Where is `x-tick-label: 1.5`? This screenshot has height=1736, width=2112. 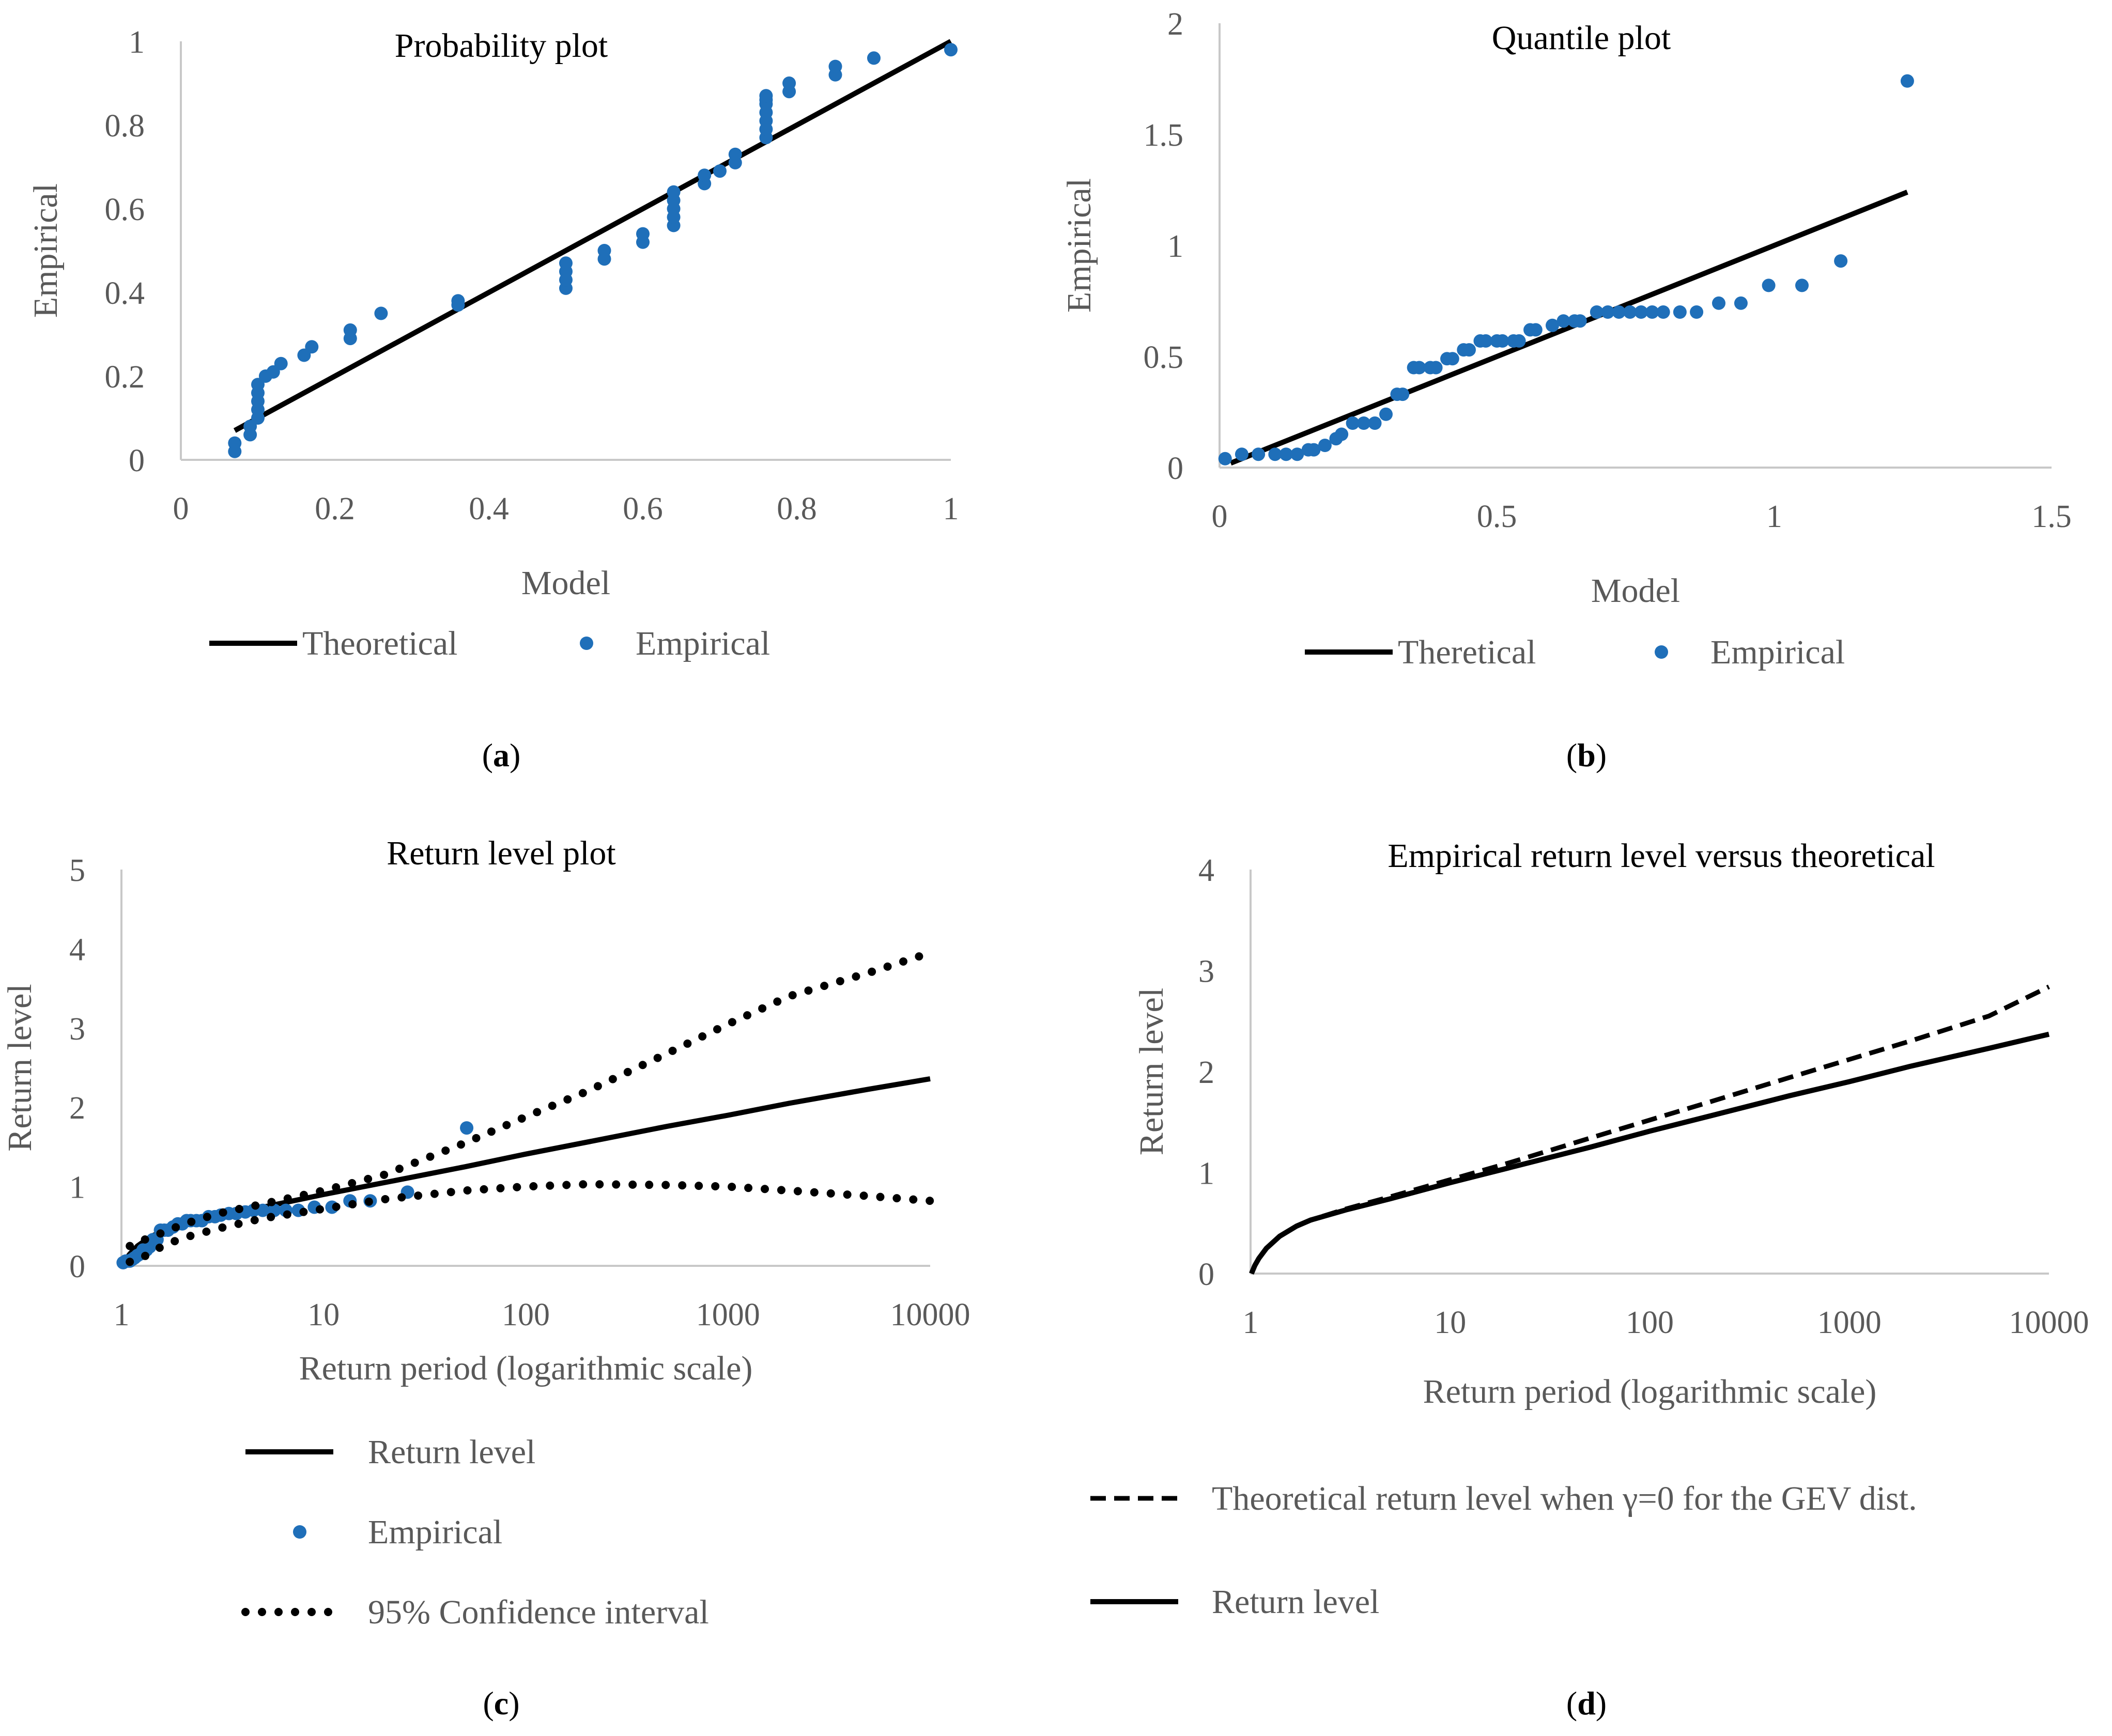
x-tick-label: 1.5 is located at coordinates (2051, 517).